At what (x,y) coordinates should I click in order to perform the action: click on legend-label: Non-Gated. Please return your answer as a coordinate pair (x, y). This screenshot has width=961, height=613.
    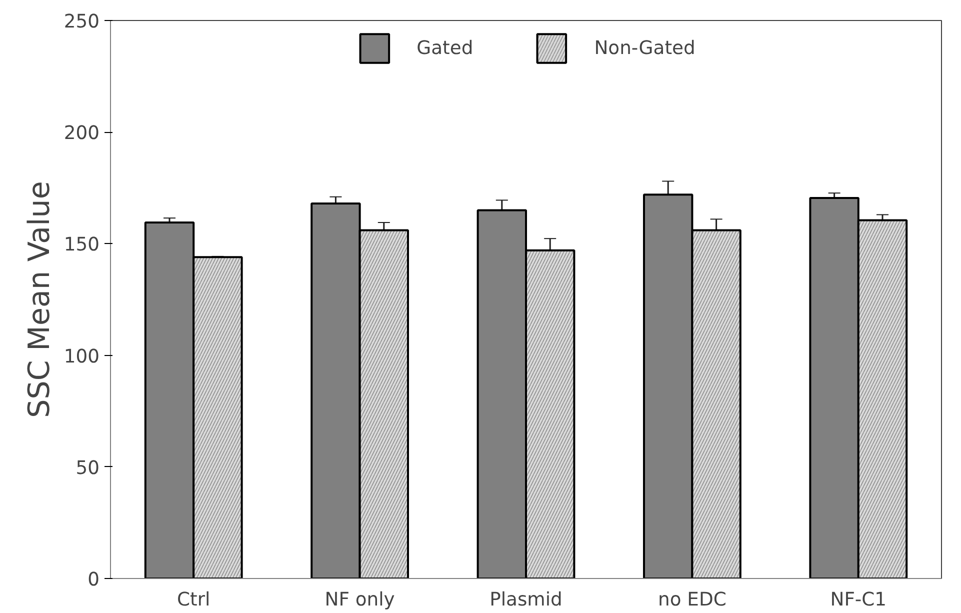
    Looking at the image, I should click on (645, 48).